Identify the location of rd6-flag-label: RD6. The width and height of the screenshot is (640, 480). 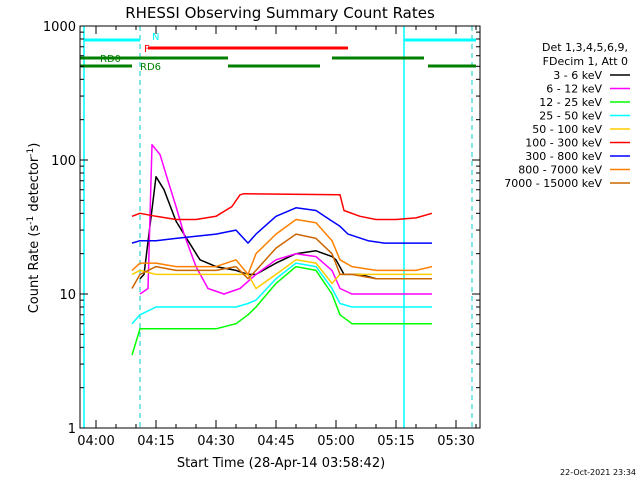
(150, 67).